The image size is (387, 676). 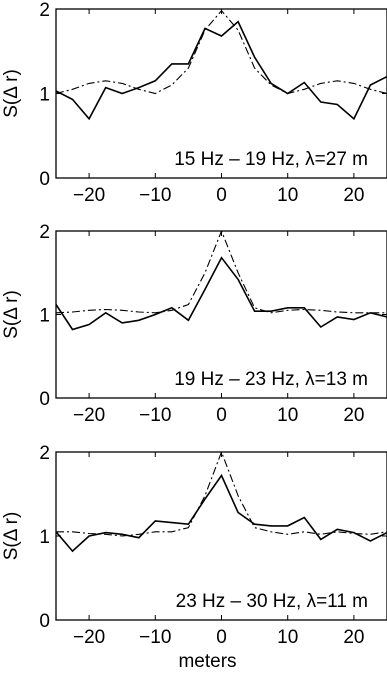 What do you see at coordinates (207, 661) in the screenshot?
I see `x-axis-label: meters` at bounding box center [207, 661].